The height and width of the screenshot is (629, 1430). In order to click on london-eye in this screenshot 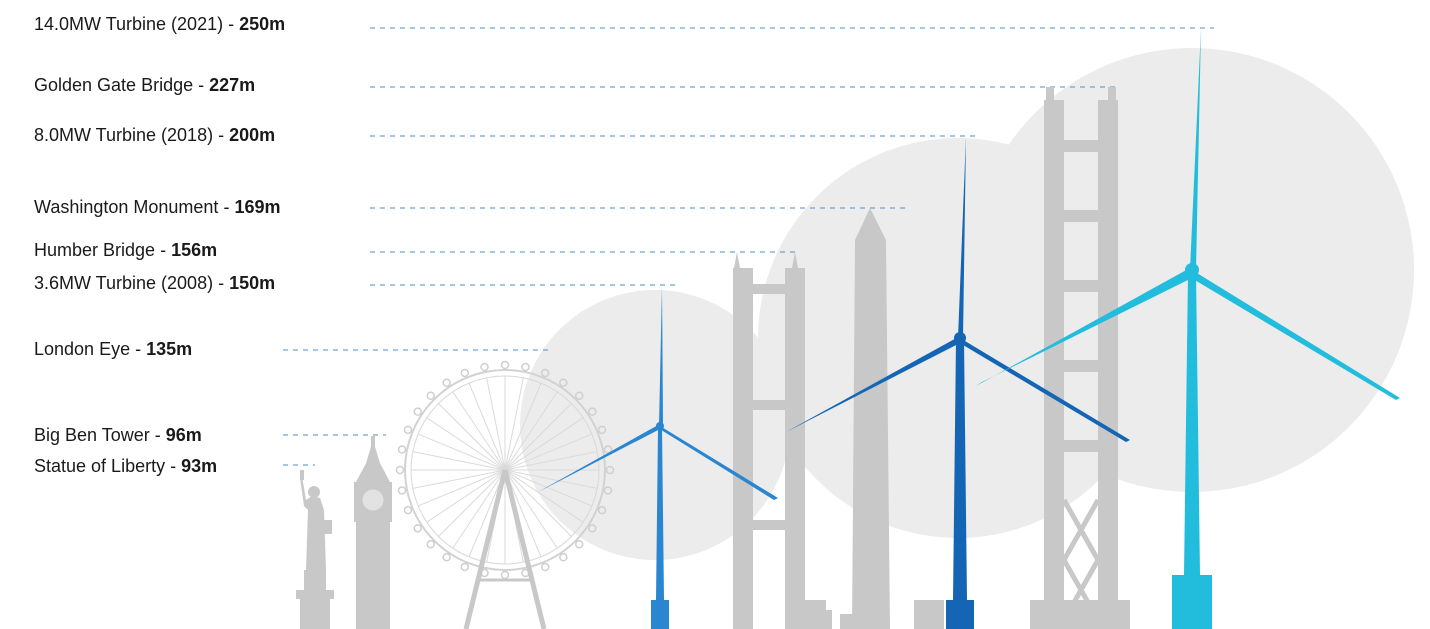, I will do `click(505, 494)`.